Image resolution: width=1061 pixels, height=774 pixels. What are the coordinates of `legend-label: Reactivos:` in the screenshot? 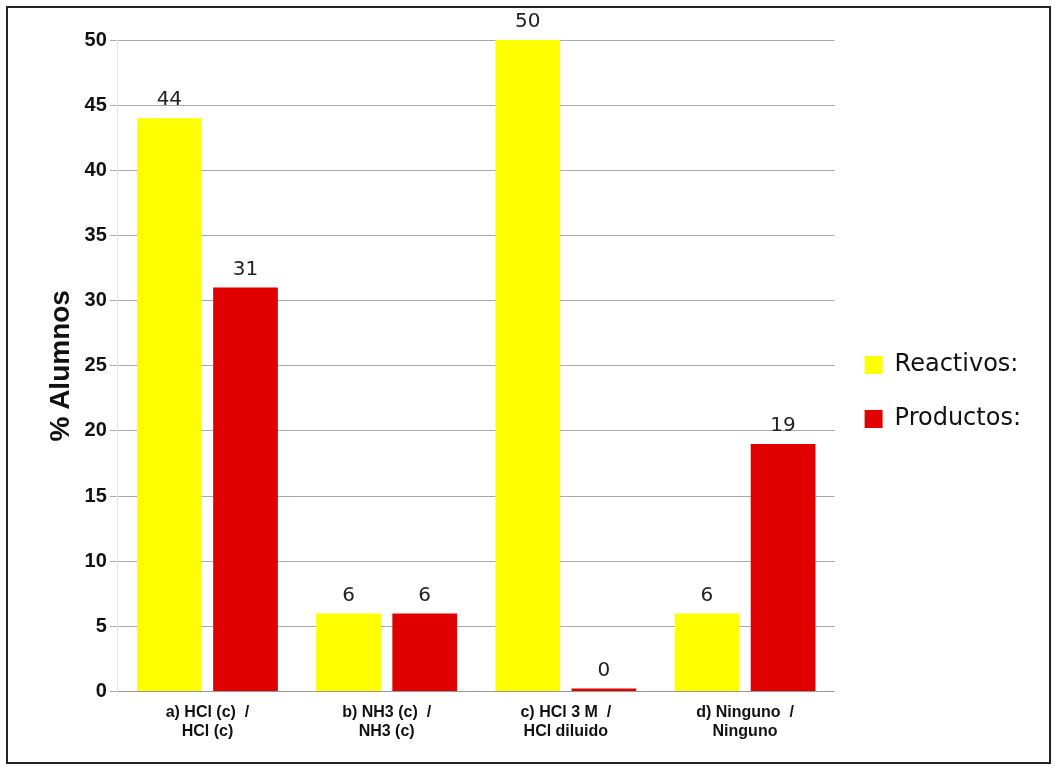 It's located at (956, 363).